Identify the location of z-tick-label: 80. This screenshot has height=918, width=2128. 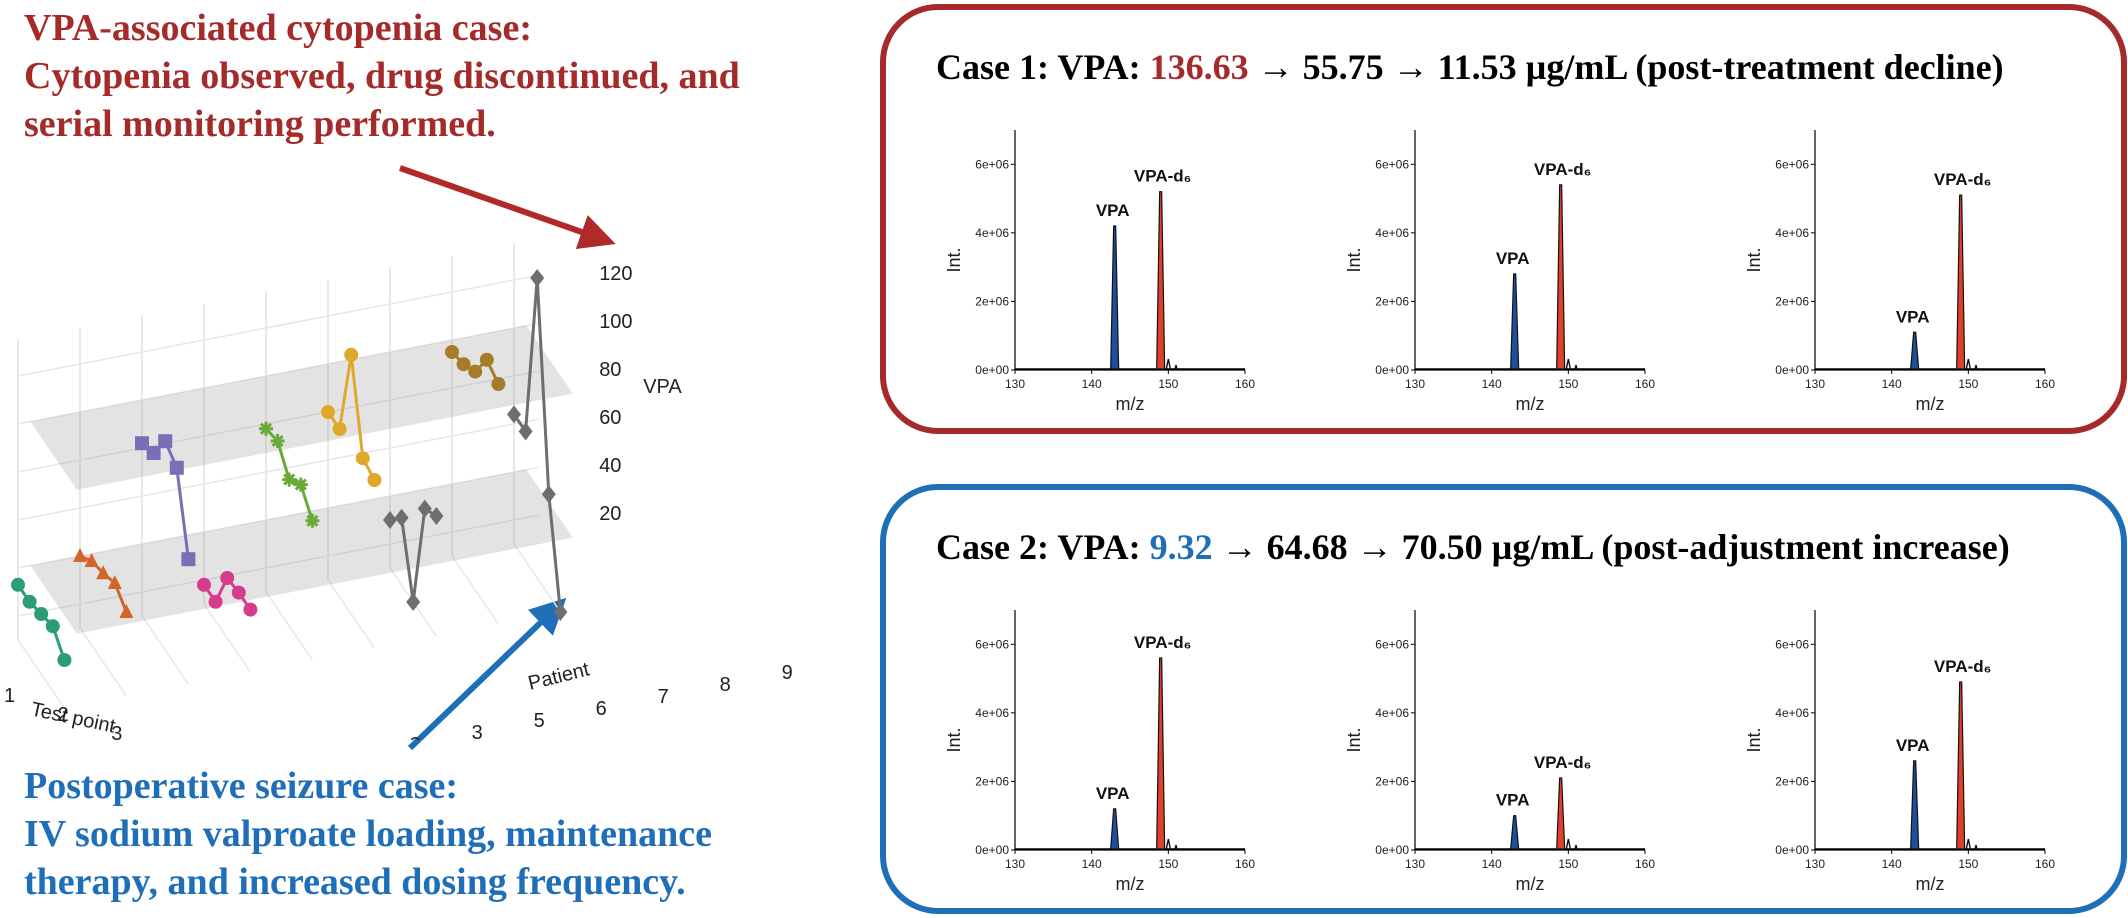
(610, 370).